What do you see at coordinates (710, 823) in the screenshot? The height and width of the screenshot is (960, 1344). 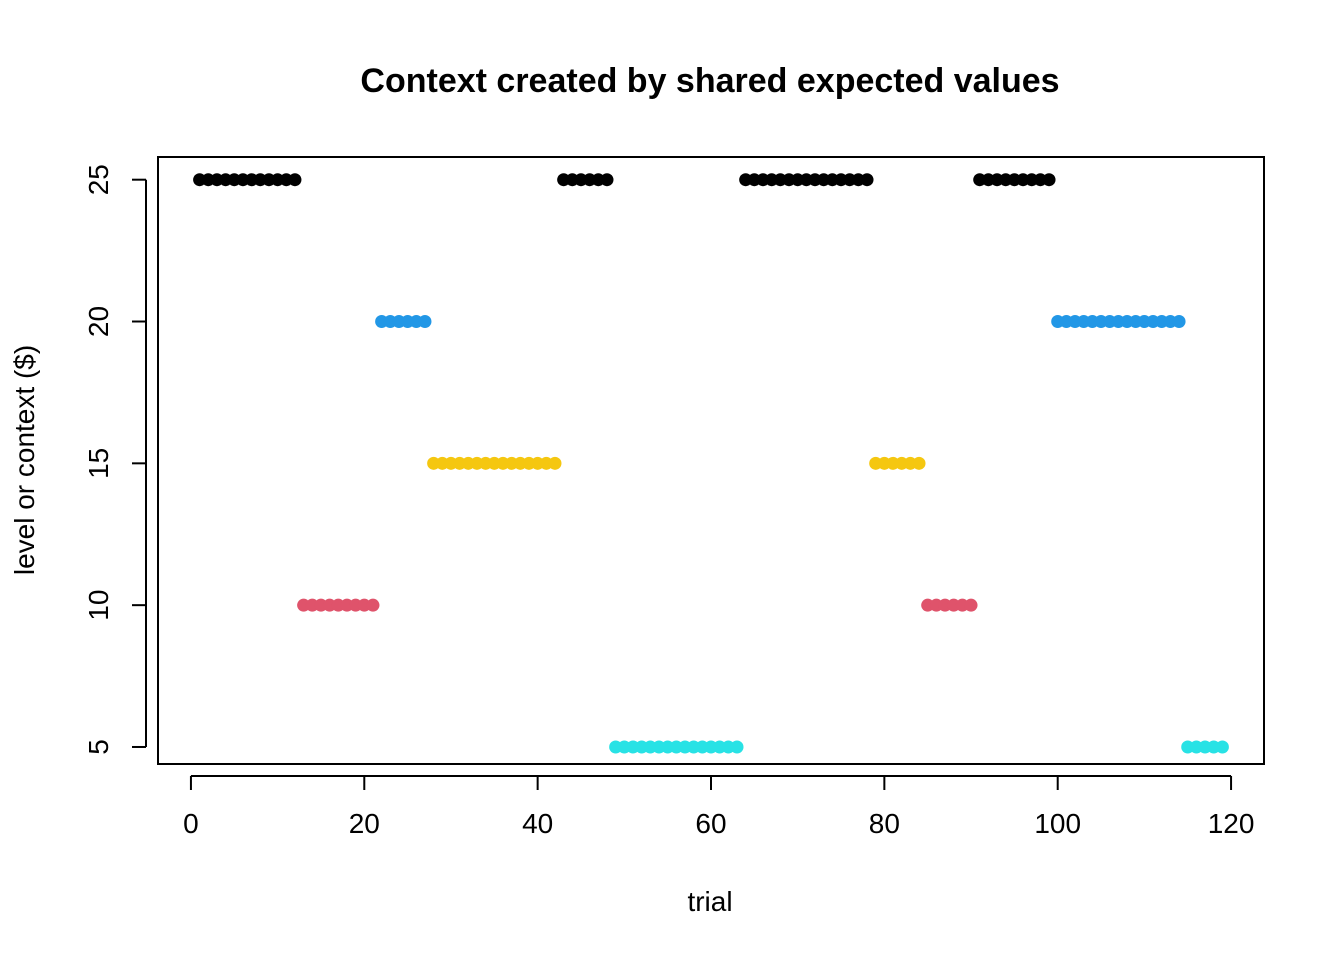 I see `x-tick-label: 60` at bounding box center [710, 823].